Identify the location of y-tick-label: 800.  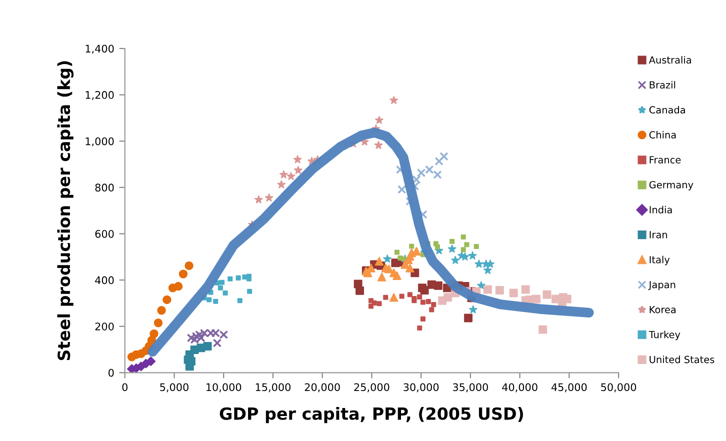
(104, 188).